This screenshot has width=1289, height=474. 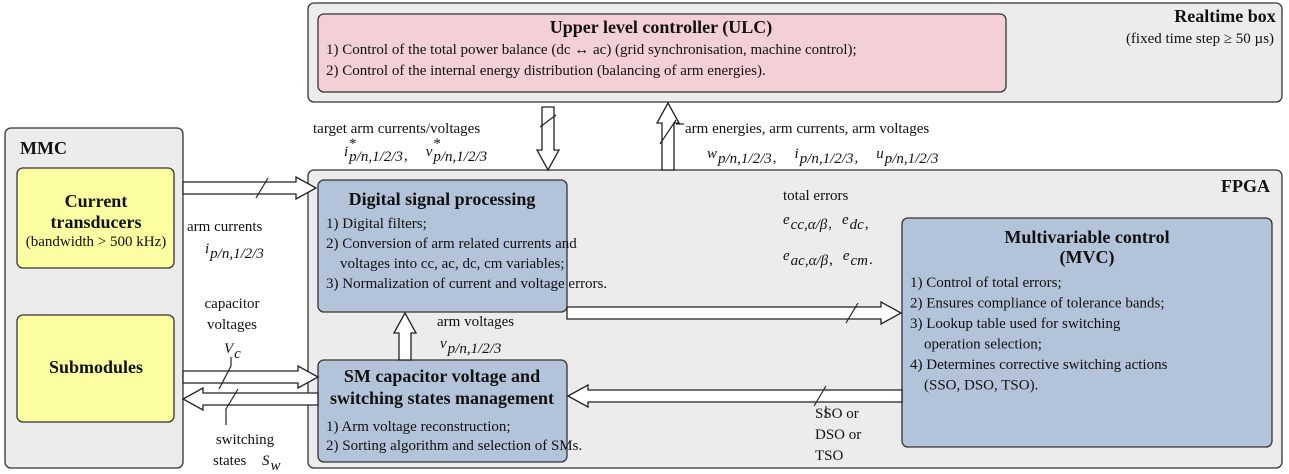 What do you see at coordinates (232, 325) in the screenshot?
I see `label: voltages` at bounding box center [232, 325].